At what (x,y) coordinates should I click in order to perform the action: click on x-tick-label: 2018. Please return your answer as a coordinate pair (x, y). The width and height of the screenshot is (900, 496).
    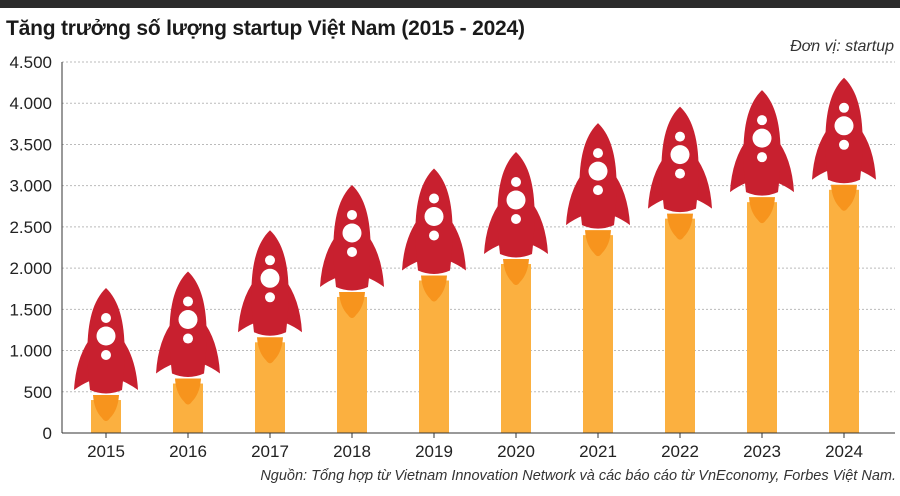
    Looking at the image, I should click on (352, 451).